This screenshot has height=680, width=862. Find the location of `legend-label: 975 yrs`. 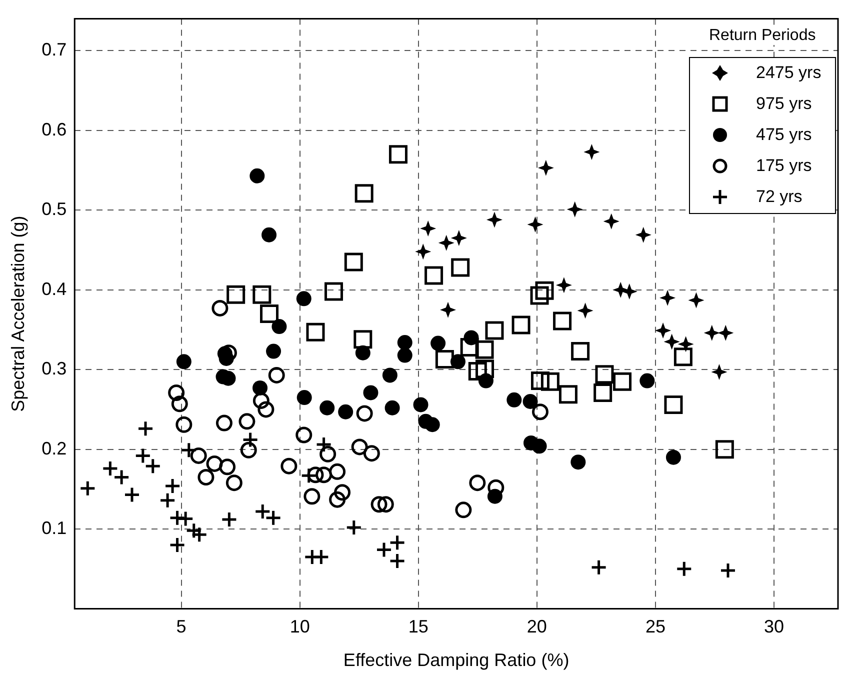

legend-label: 975 yrs is located at coordinates (784, 104).